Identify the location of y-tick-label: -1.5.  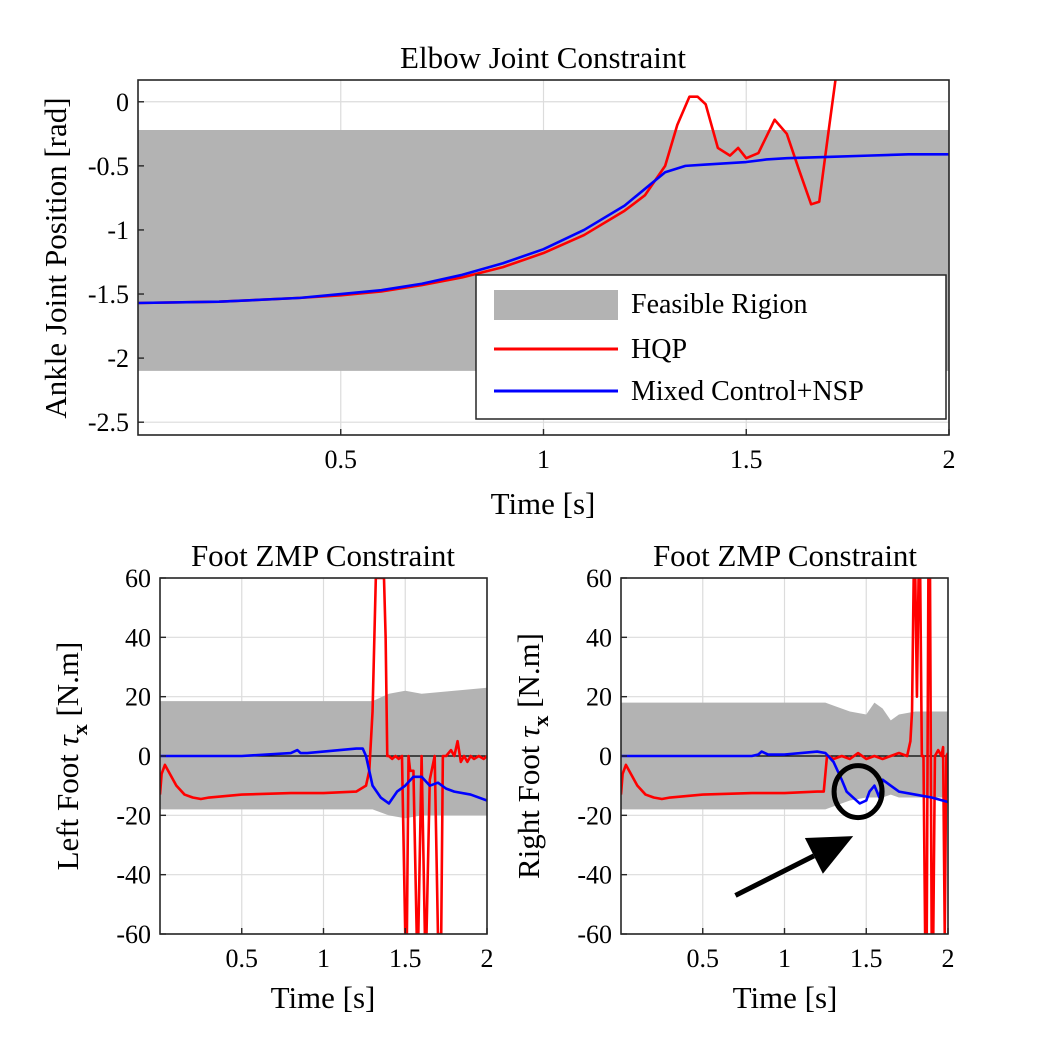
(108, 294).